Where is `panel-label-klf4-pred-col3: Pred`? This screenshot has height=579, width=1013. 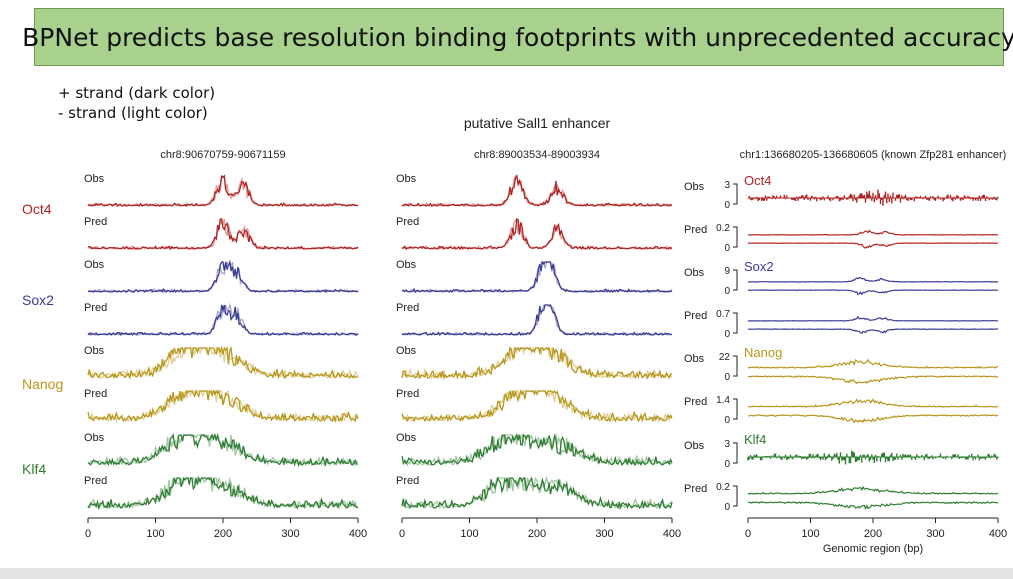 panel-label-klf4-pred-col3: Pred is located at coordinates (695, 489).